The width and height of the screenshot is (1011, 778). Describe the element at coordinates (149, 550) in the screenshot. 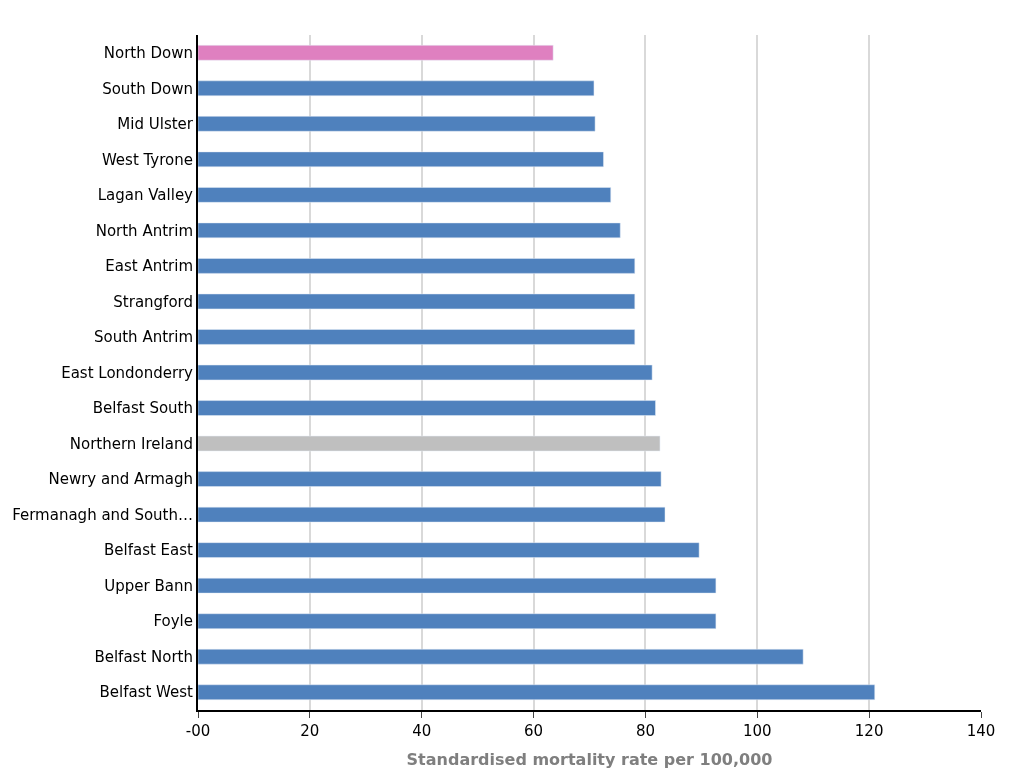

I see `y-tick-label: Belfast East` at that location.